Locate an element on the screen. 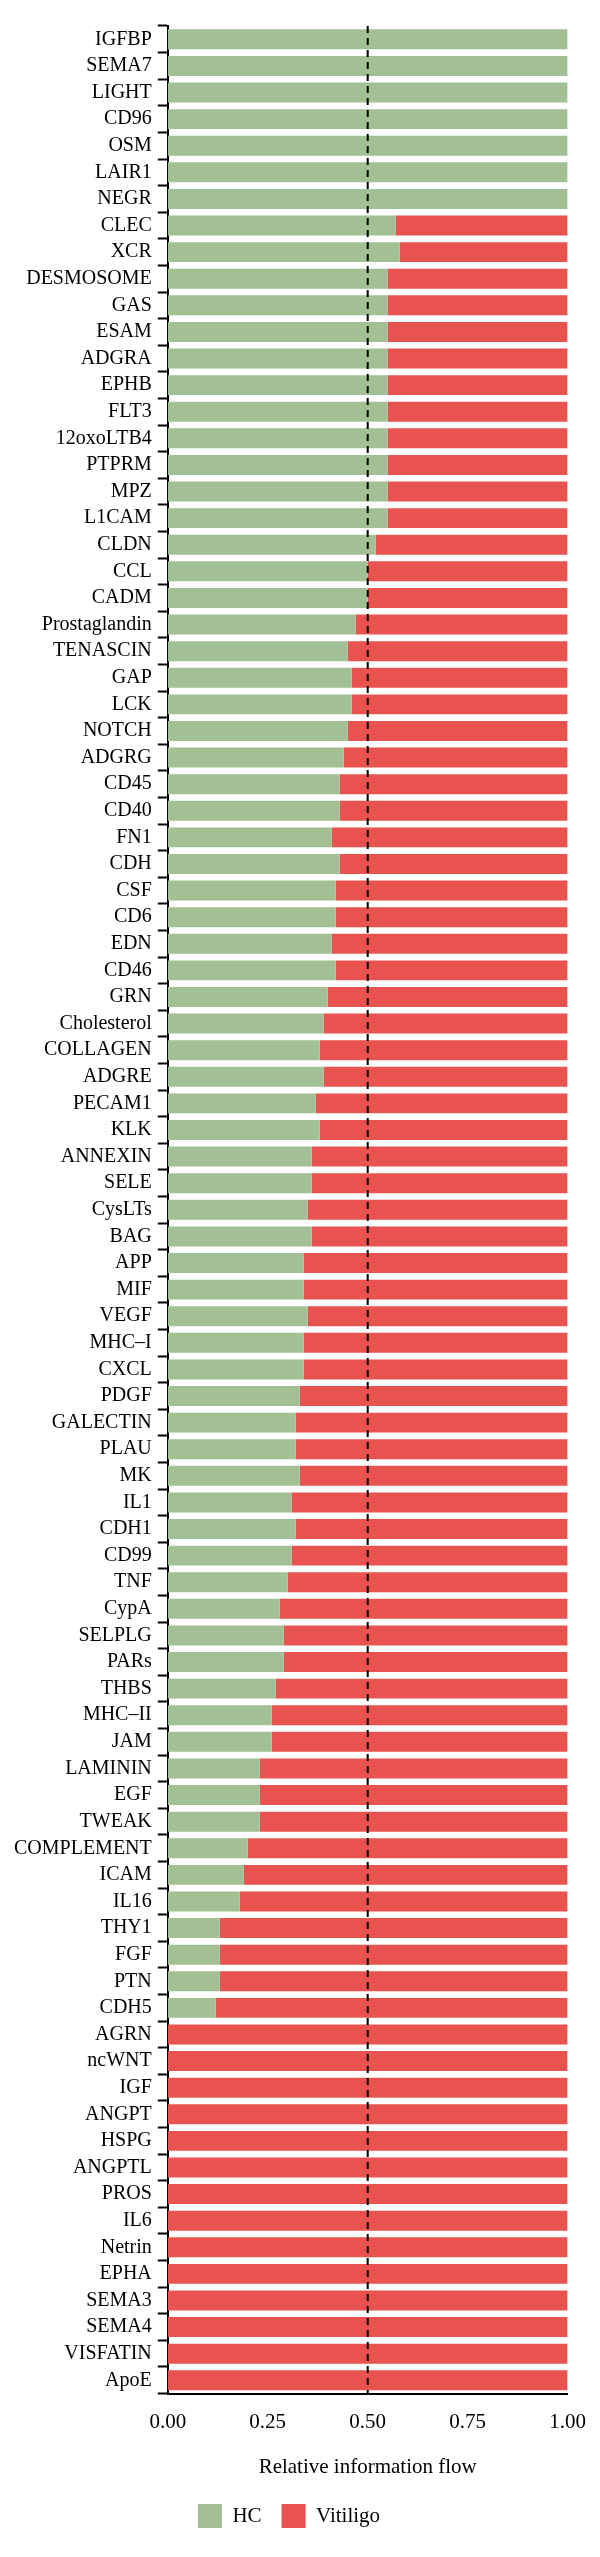 This screenshot has height=2557, width=600. y-tick-label: ADGRE is located at coordinates (117, 1075).